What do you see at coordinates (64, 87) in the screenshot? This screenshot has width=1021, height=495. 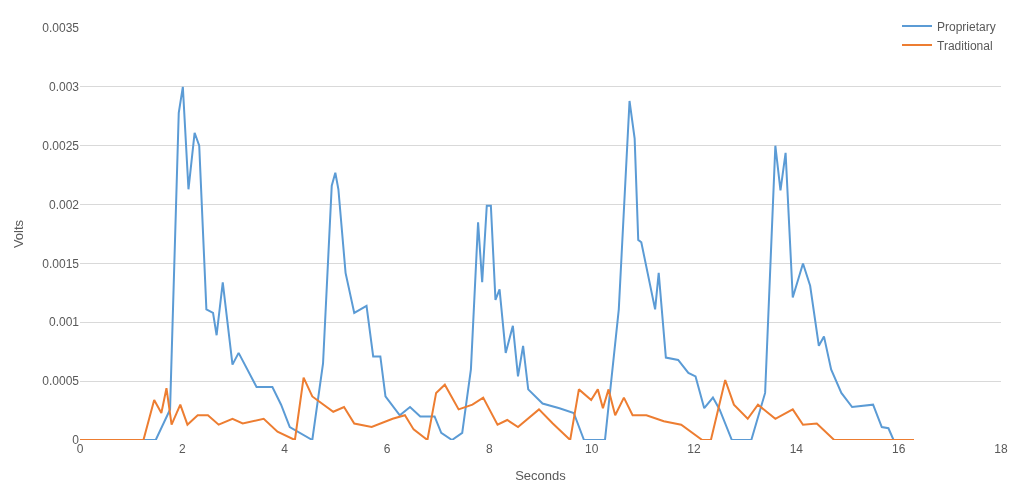 I see `y-tick-label: 0.003` at bounding box center [64, 87].